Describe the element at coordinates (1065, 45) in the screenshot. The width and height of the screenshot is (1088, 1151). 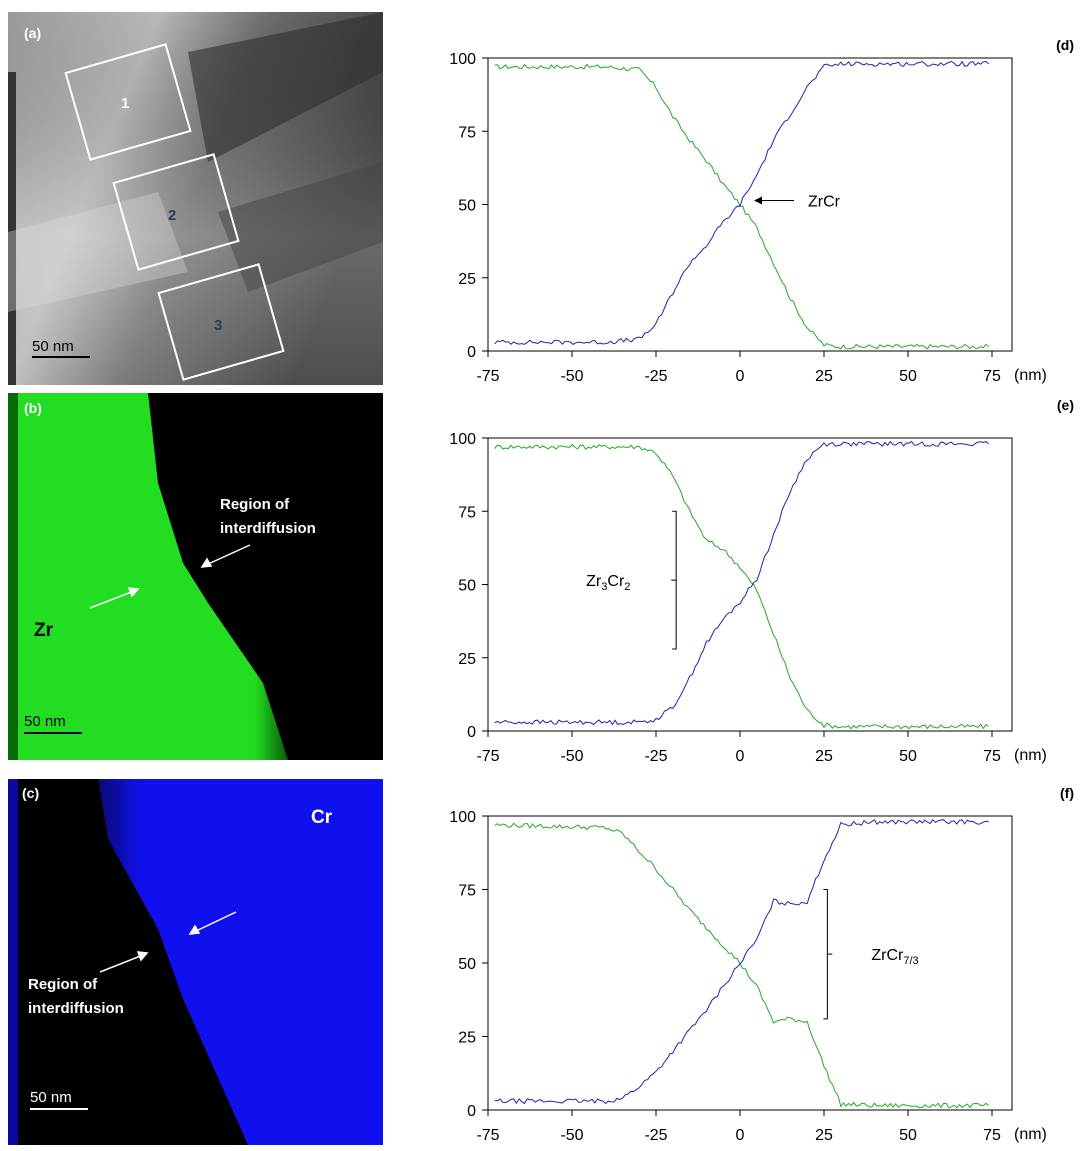
I see `panel-label: (d)` at that location.